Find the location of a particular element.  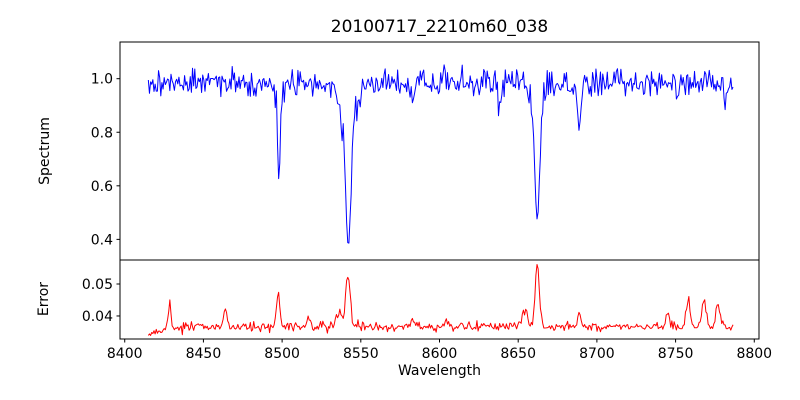

y-tick-label: 0.4 is located at coordinates (102, 240).